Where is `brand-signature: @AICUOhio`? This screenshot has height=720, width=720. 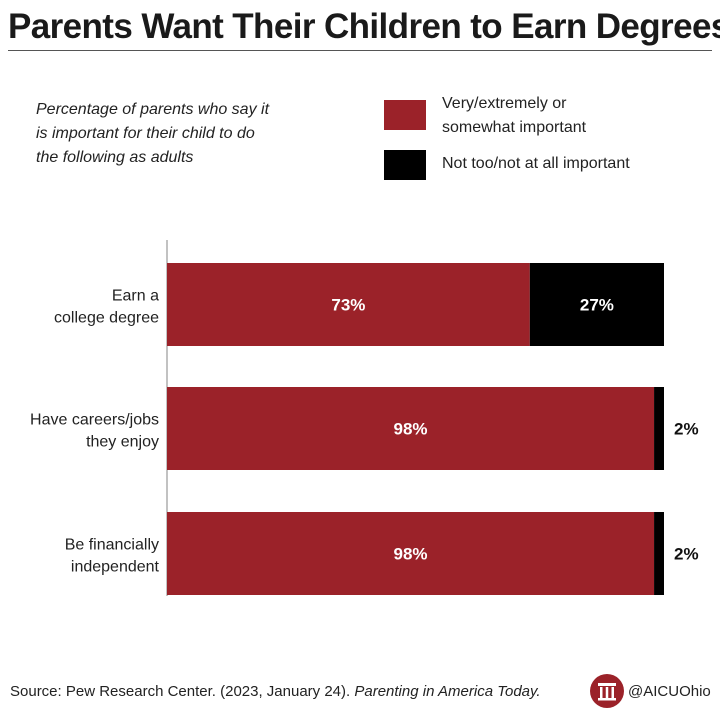
brand-signature: @AICUOhio is located at coordinates (654, 692).